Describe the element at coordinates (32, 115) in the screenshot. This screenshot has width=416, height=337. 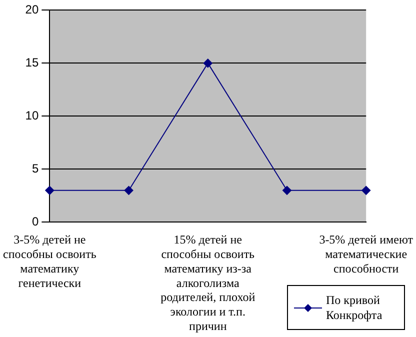
I see `y-tick-label: 10` at that location.